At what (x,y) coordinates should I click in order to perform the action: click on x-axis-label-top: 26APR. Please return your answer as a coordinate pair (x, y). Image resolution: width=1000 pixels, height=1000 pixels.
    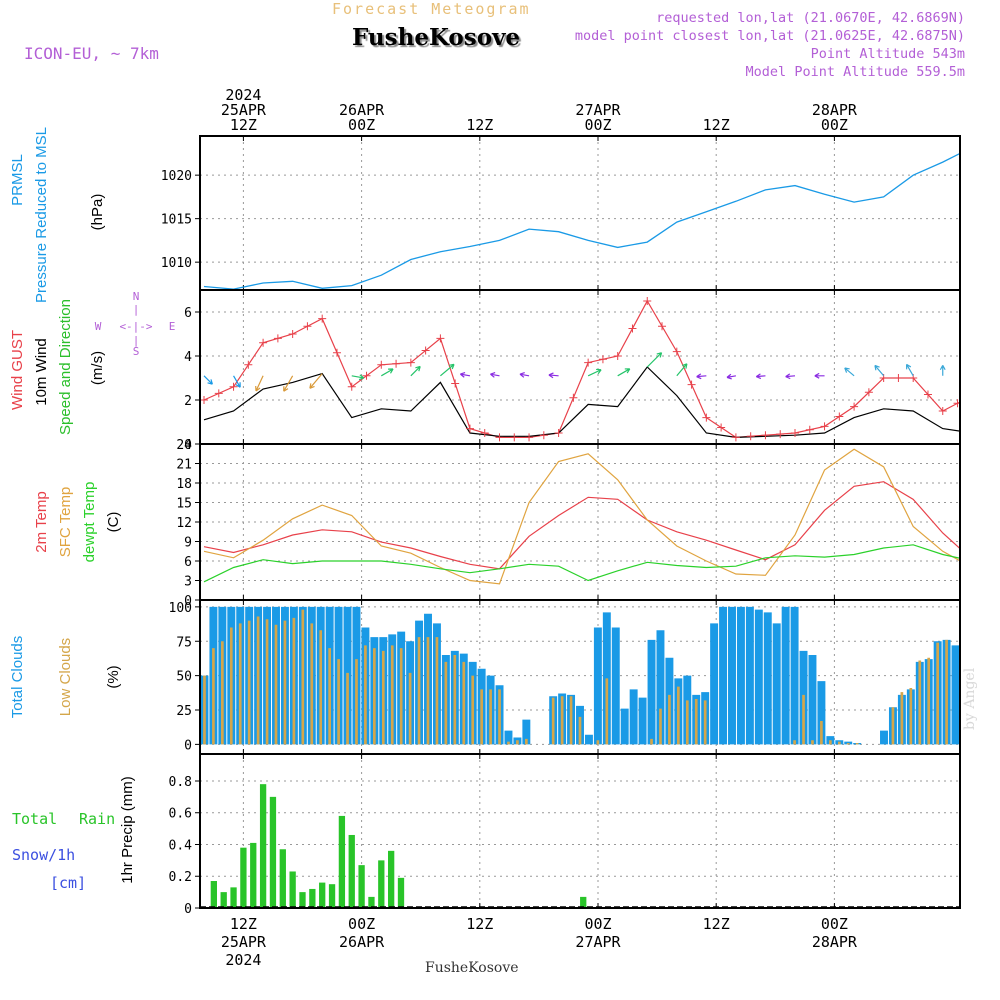
    Looking at the image, I should click on (362, 110).